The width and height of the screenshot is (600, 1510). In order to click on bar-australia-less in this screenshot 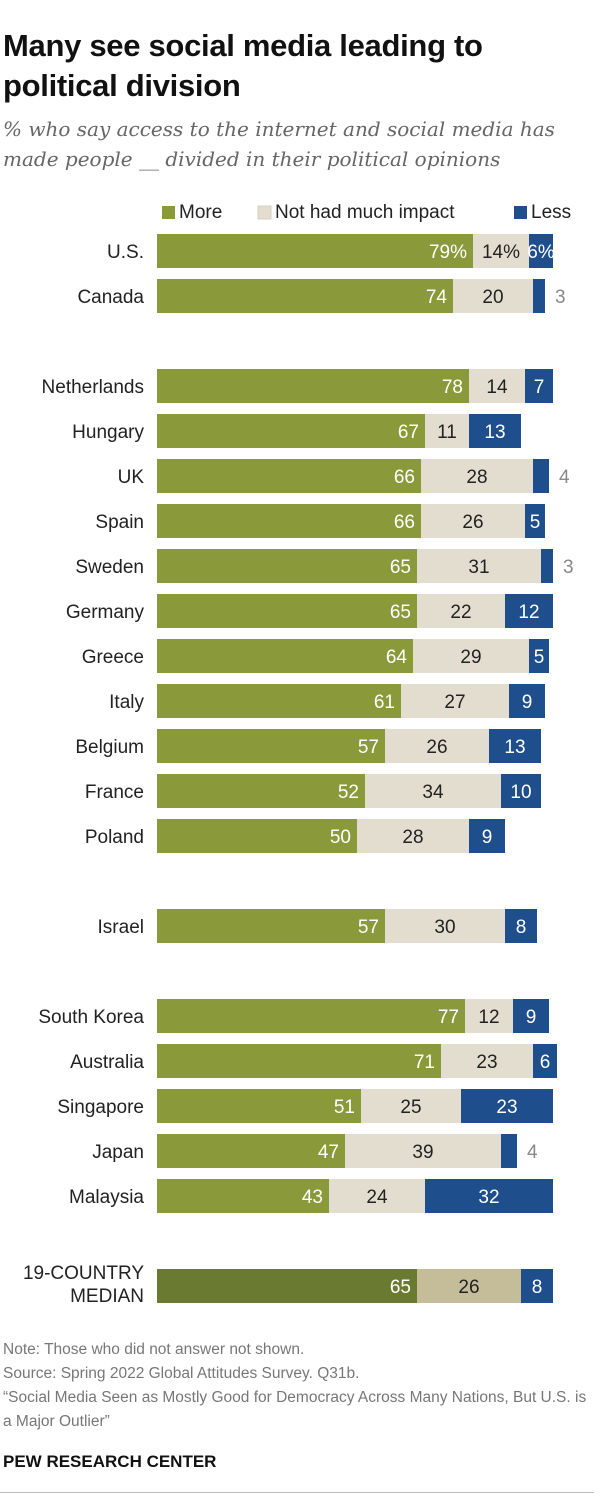, I will do `click(545, 1061)`.